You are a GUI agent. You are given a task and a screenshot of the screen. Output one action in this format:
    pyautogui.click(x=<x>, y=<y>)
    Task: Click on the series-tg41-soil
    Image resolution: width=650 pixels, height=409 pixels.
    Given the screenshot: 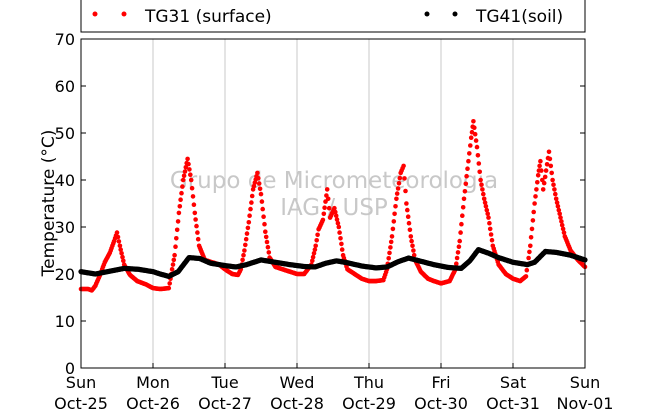 What is the action you would take?
    pyautogui.click(x=333, y=263)
    